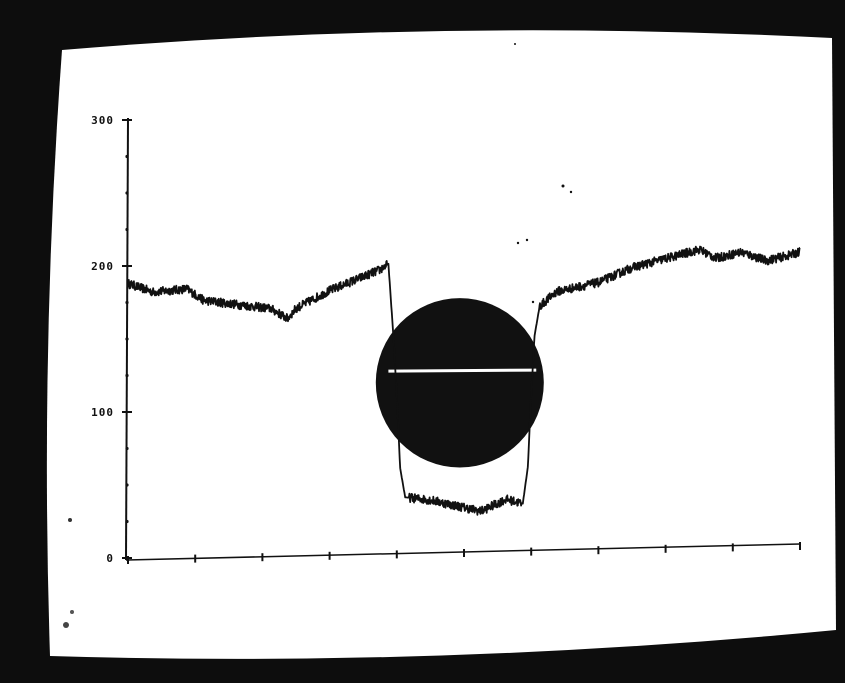 This screenshot has height=683, width=845. Describe the element at coordinates (102, 339) in the screenshot. I see `y-tick-labels: 0 100 200 300` at that location.